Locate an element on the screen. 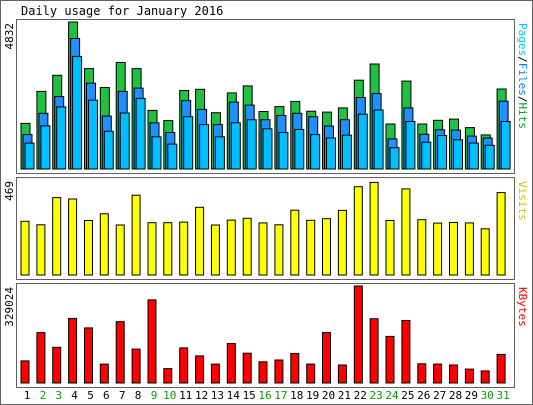  x-tick-label-day-24: 24 is located at coordinates (392, 395).